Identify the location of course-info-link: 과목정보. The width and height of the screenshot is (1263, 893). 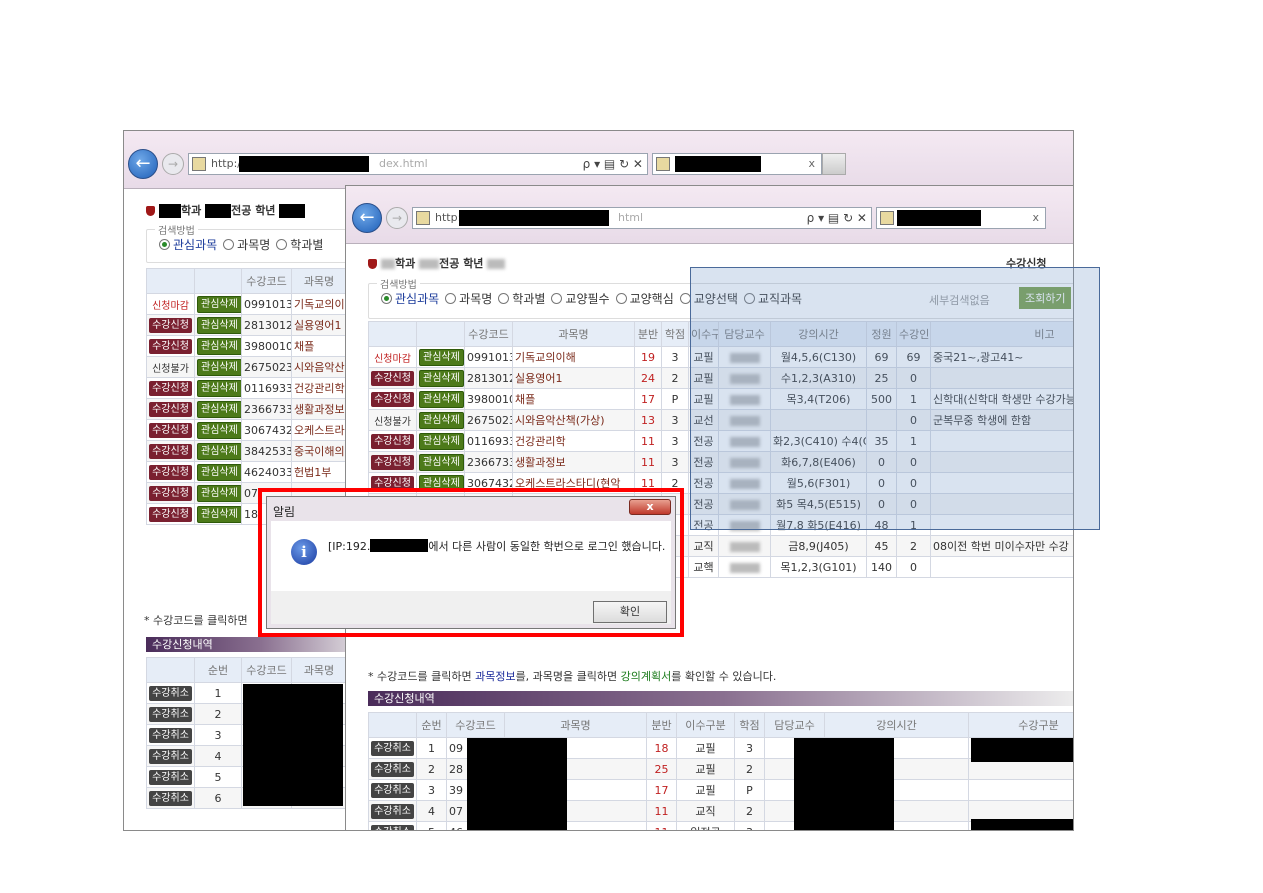
(495, 676).